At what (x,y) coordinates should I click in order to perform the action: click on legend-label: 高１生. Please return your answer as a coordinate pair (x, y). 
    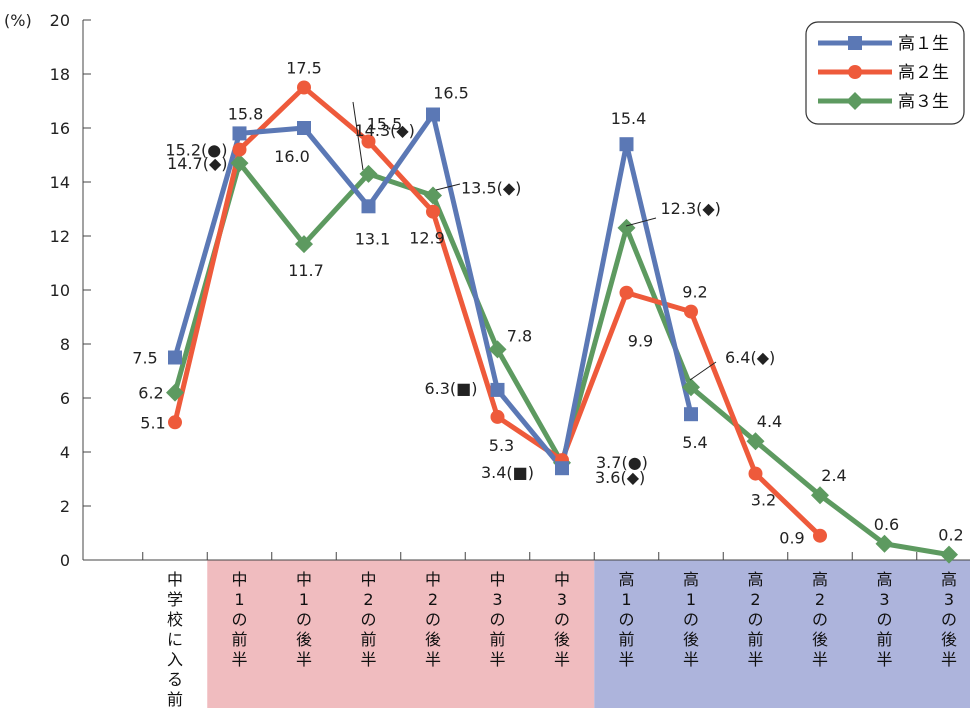
    Looking at the image, I should click on (923, 44).